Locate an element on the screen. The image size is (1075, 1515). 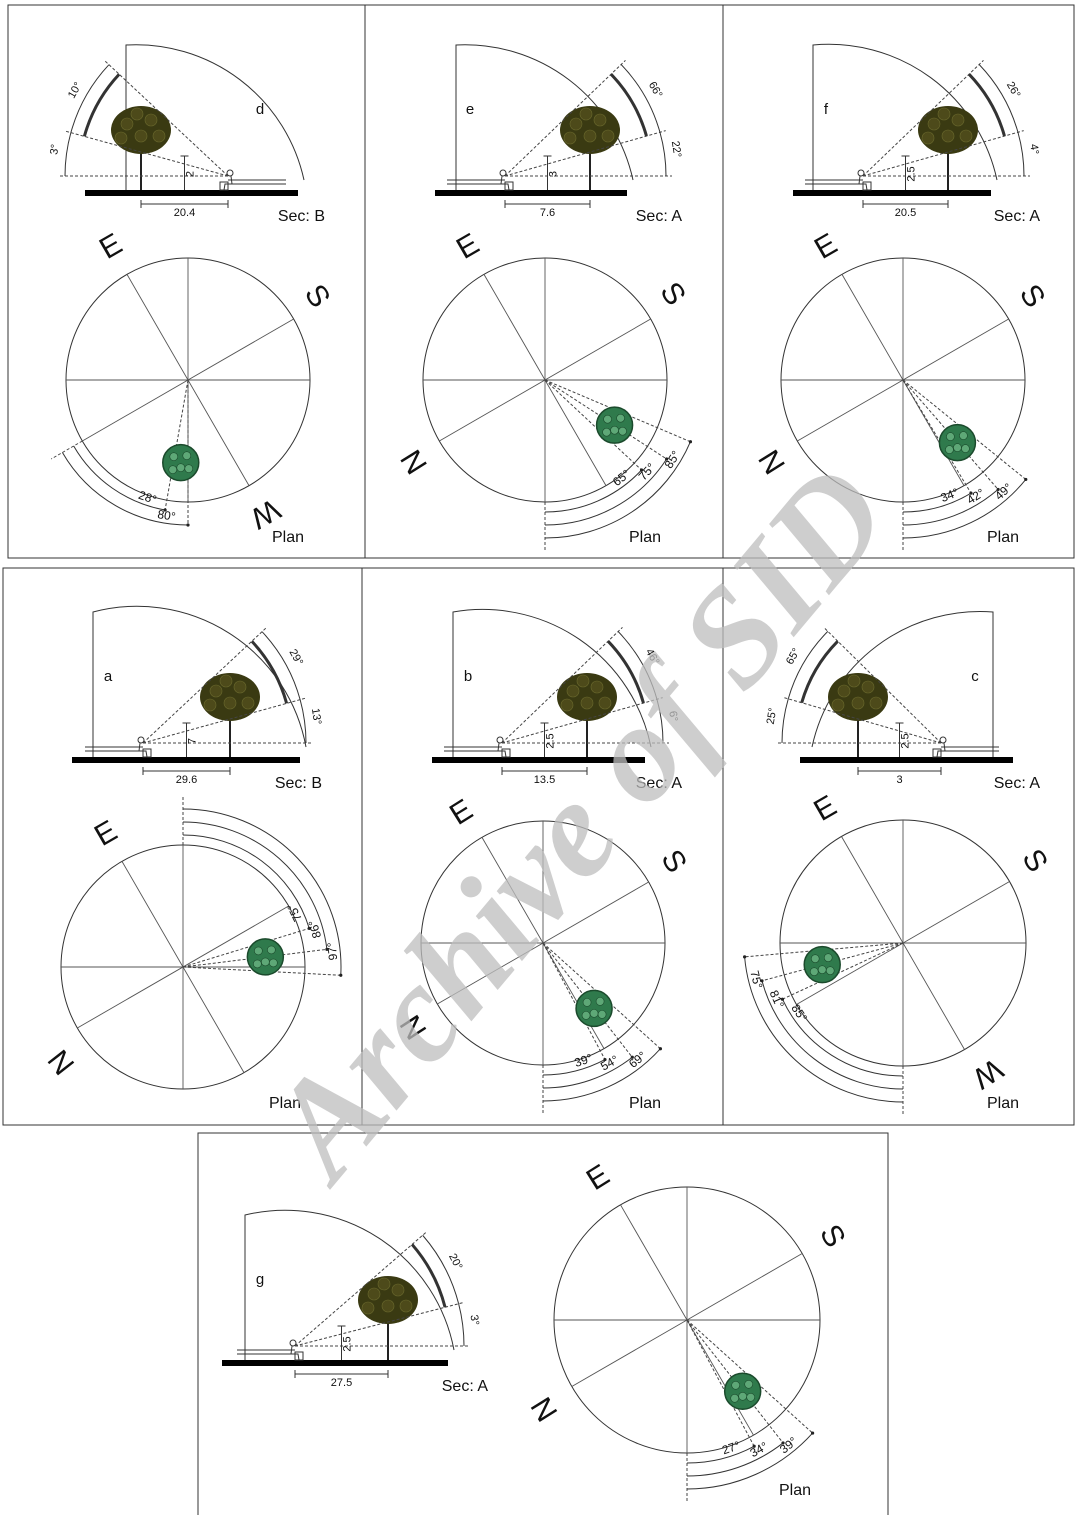
plan-angle-label: 85° is located at coordinates (673, 459).